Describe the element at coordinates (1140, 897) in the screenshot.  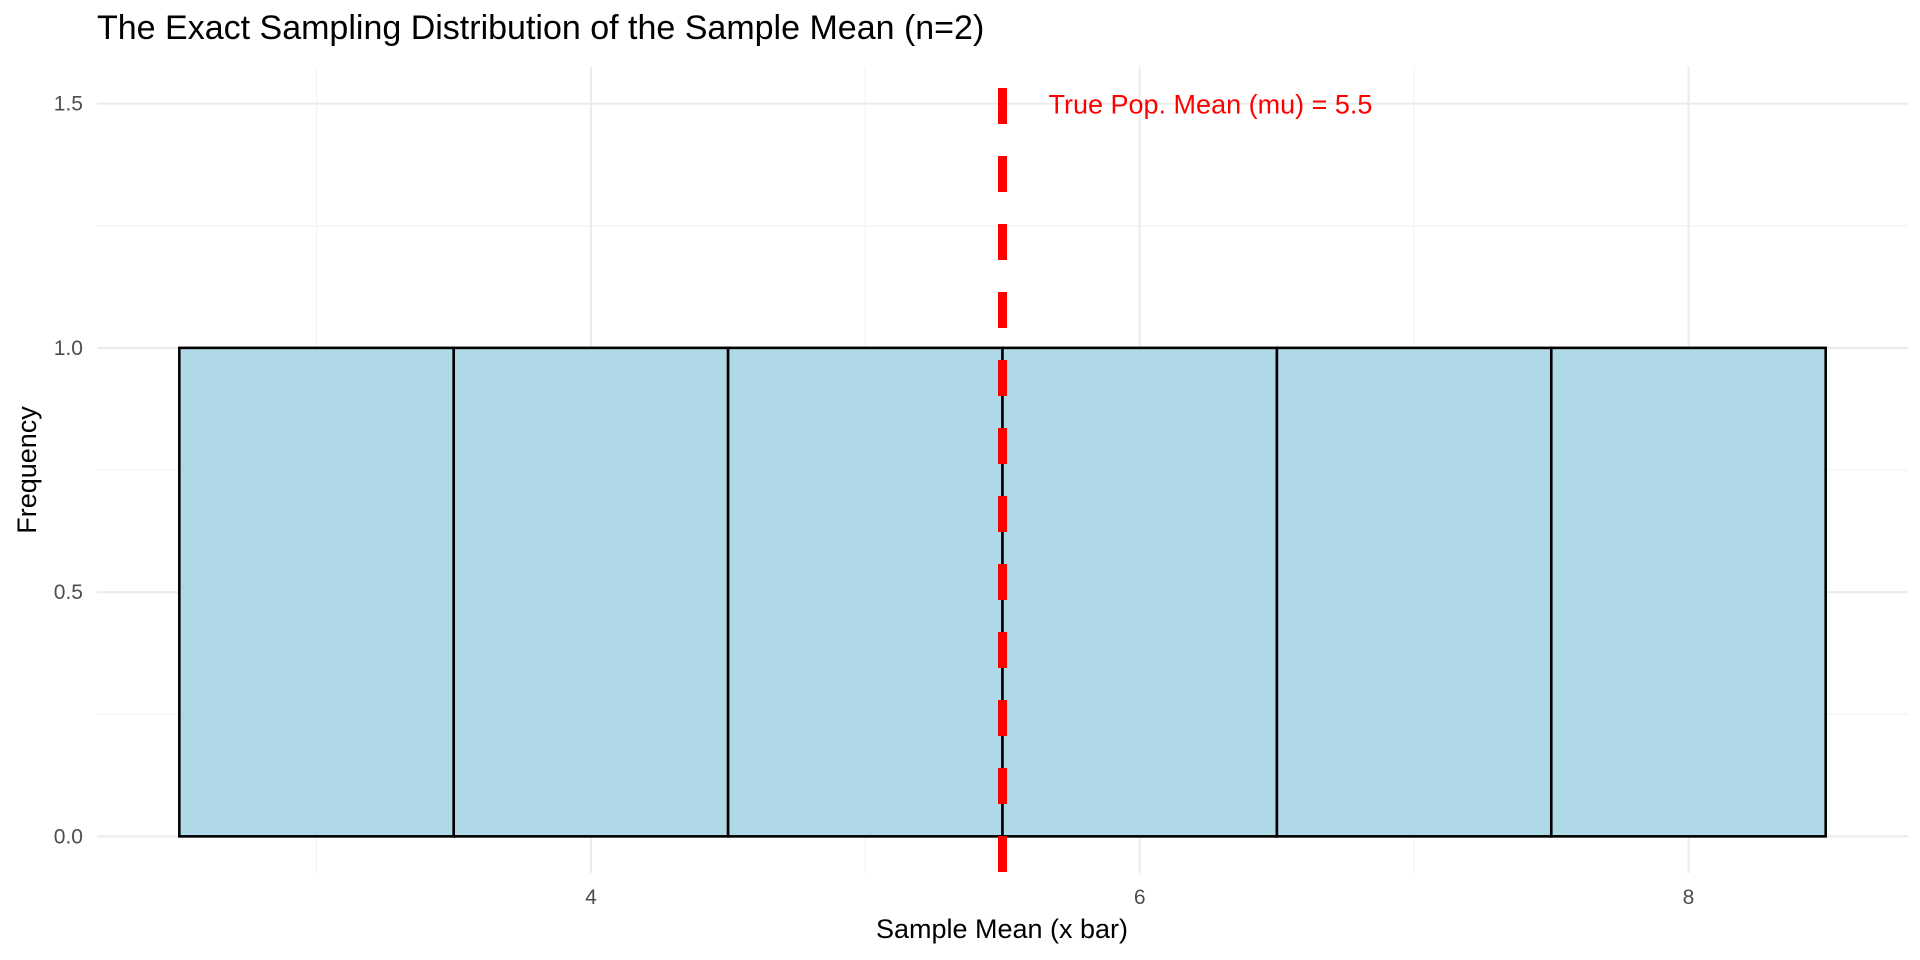
I see `x-tick-label: 6` at that location.